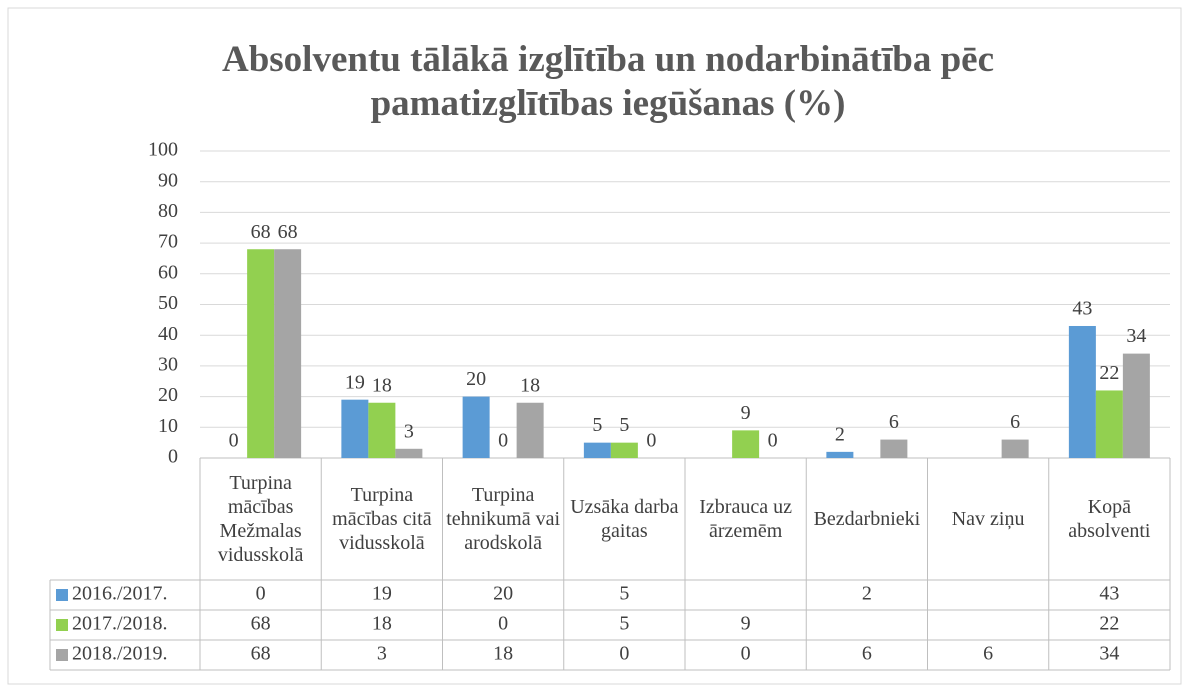  Describe the element at coordinates (120, 624) in the screenshot. I see `legend-label: 2017./2018.` at that location.